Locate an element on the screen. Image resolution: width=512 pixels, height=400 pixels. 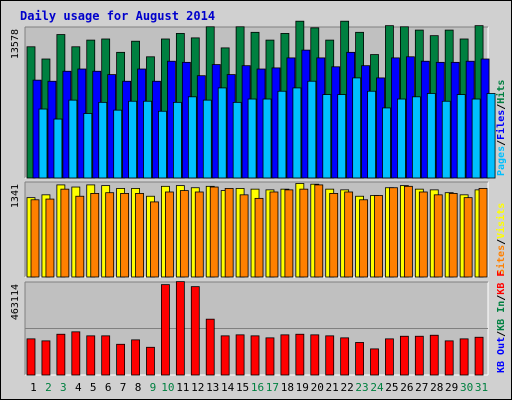
x-tick-label-day-5: 5 is located at coordinates (93, 387).